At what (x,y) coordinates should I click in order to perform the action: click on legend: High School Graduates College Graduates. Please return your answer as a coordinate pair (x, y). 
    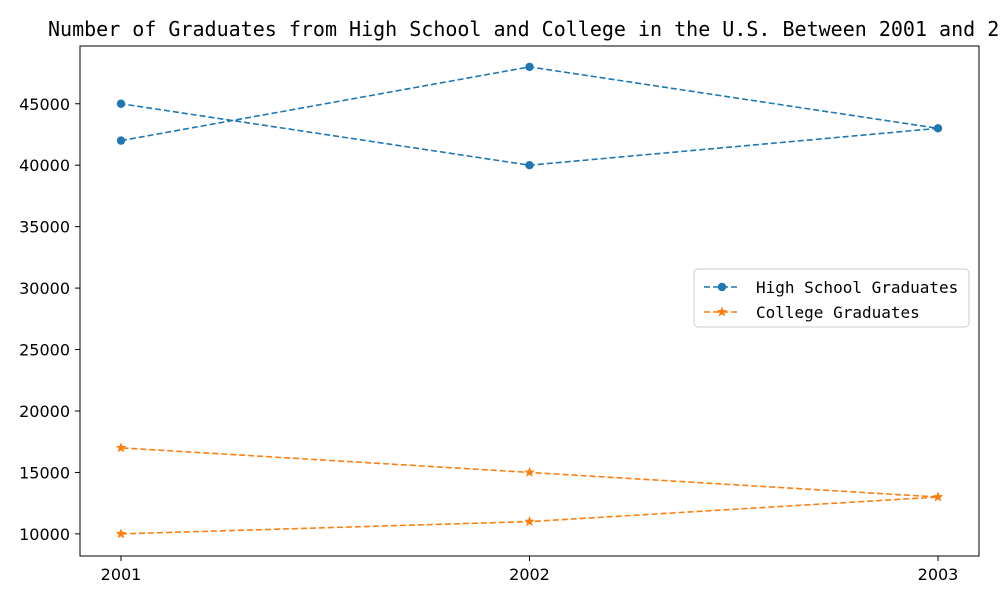
    Looking at the image, I should click on (831, 298).